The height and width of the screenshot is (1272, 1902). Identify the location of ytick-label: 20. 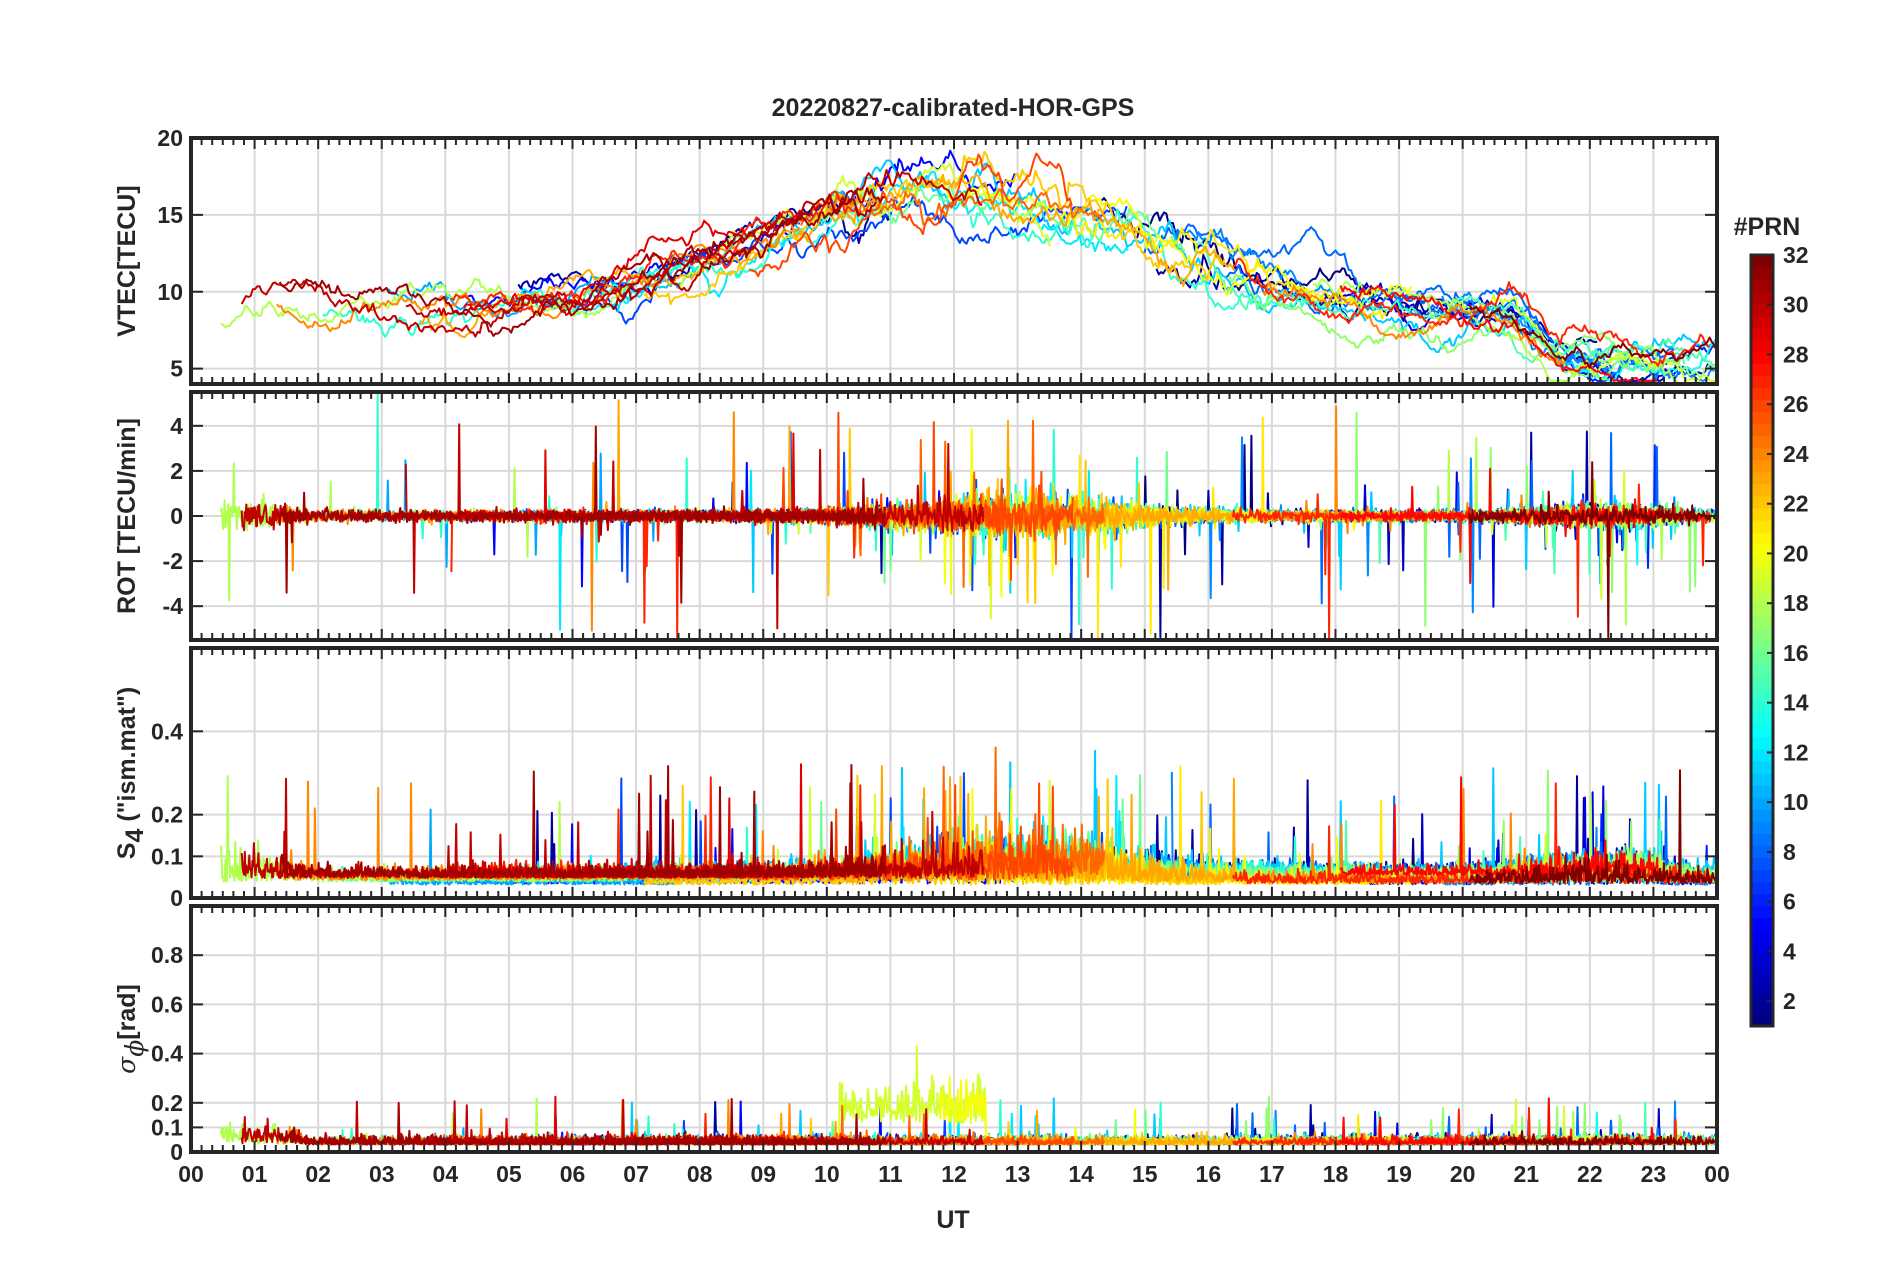
(170, 138).